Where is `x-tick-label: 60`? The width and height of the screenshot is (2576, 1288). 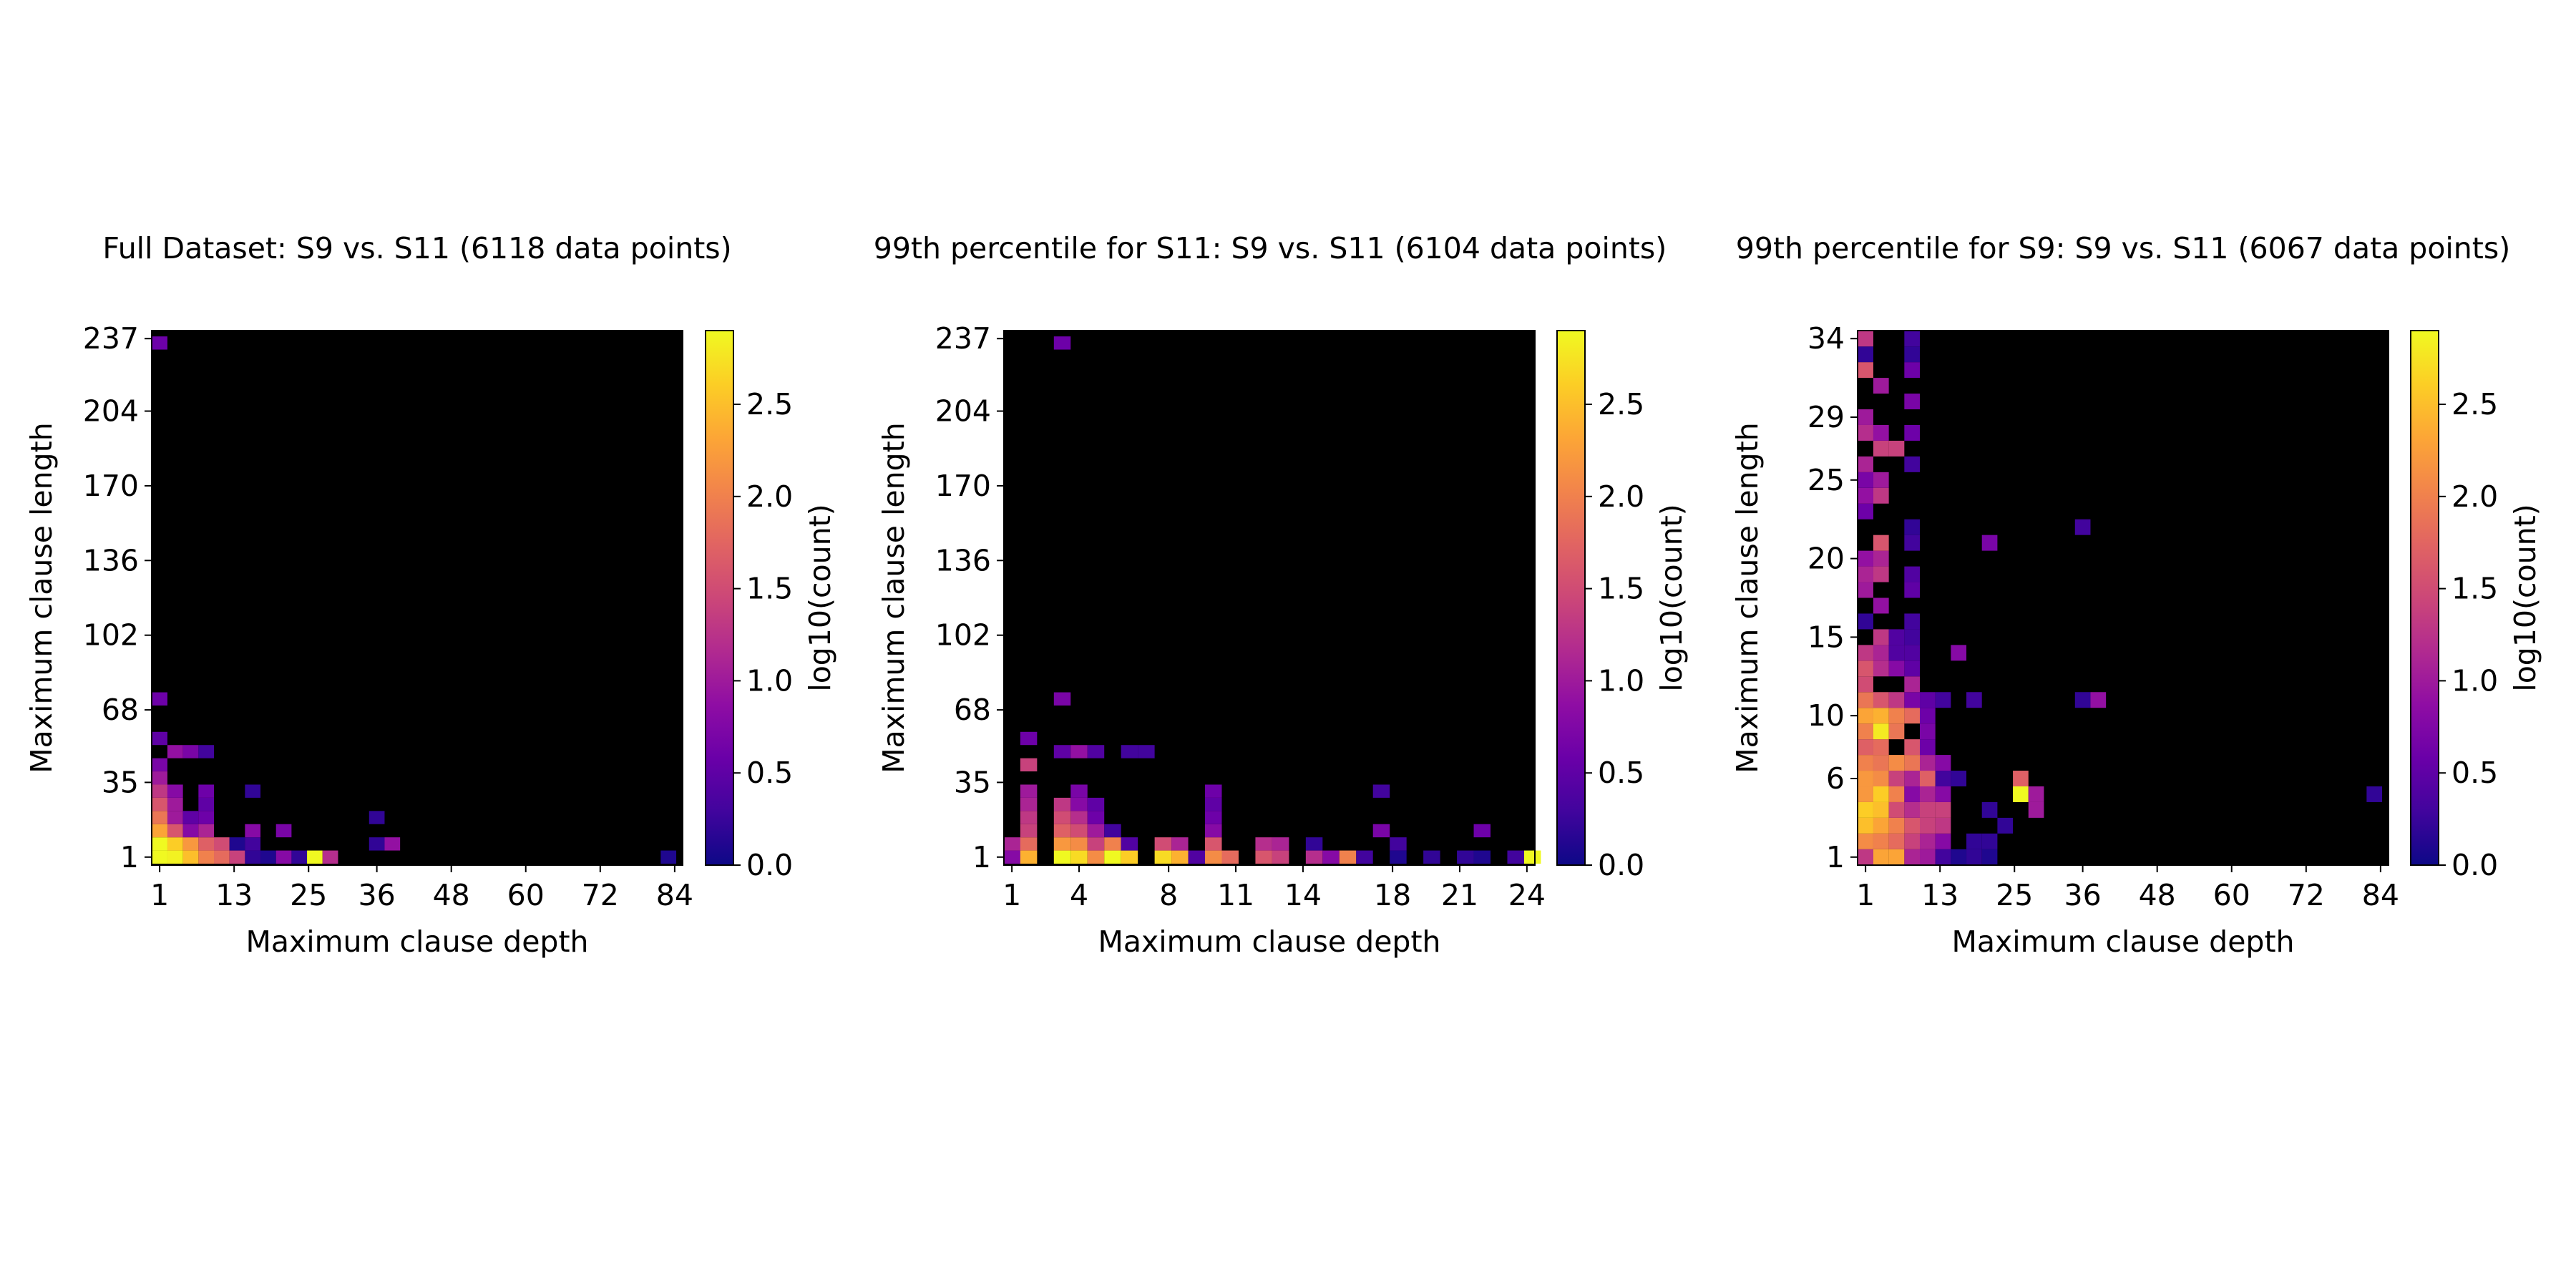 x-tick-label: 60 is located at coordinates (526, 895).